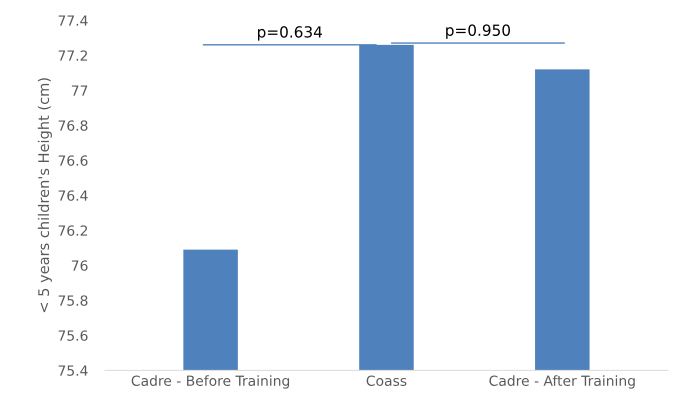  Describe the element at coordinates (211, 382) in the screenshot. I see `x-tick-label: Cadre - Before Training` at that location.